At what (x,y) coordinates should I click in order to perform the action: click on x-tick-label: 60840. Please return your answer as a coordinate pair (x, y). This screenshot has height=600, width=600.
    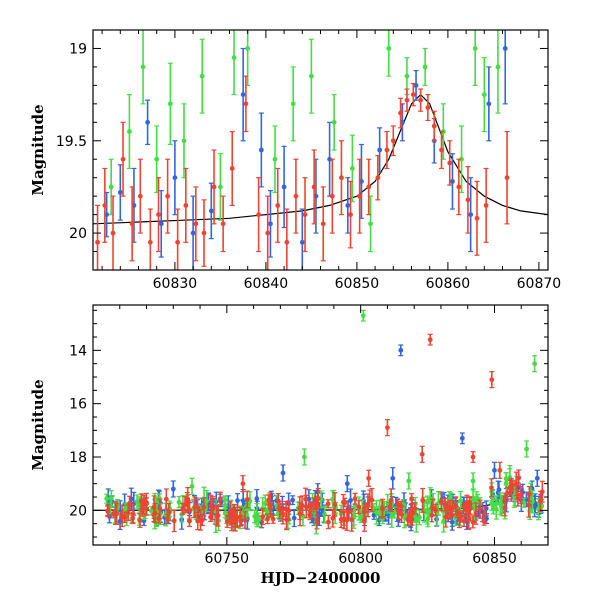
    Looking at the image, I should click on (266, 284).